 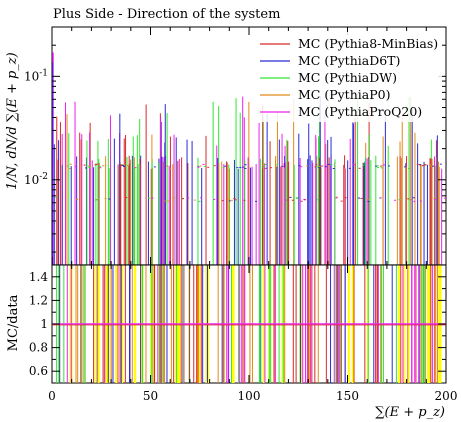 I want to click on y-tick-label: 1, so click(x=44, y=324).